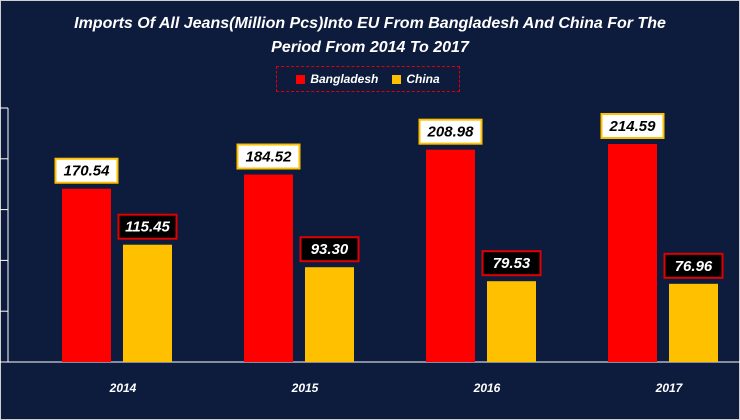 The image size is (740, 420). I want to click on bar-china-2015, so click(329, 314).